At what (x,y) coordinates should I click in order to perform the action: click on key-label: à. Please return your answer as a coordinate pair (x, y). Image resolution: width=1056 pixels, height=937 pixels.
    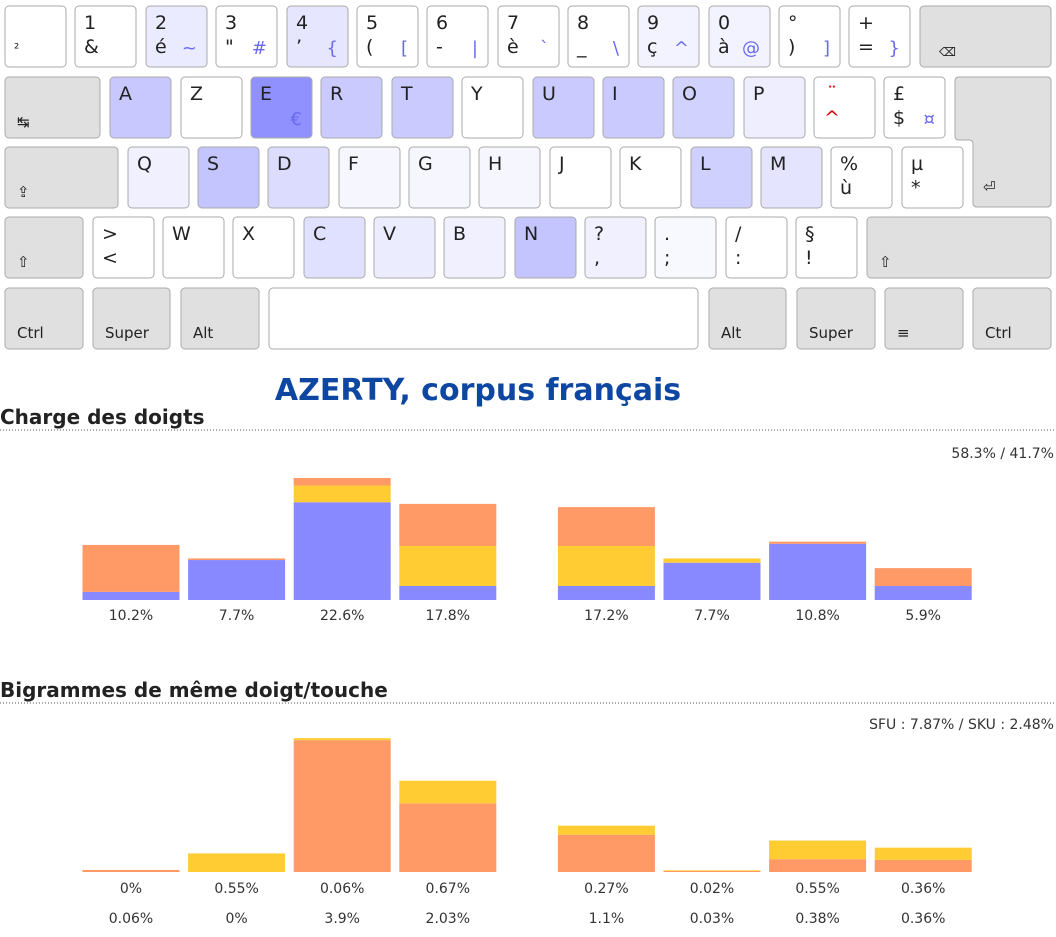
    Looking at the image, I should click on (724, 47).